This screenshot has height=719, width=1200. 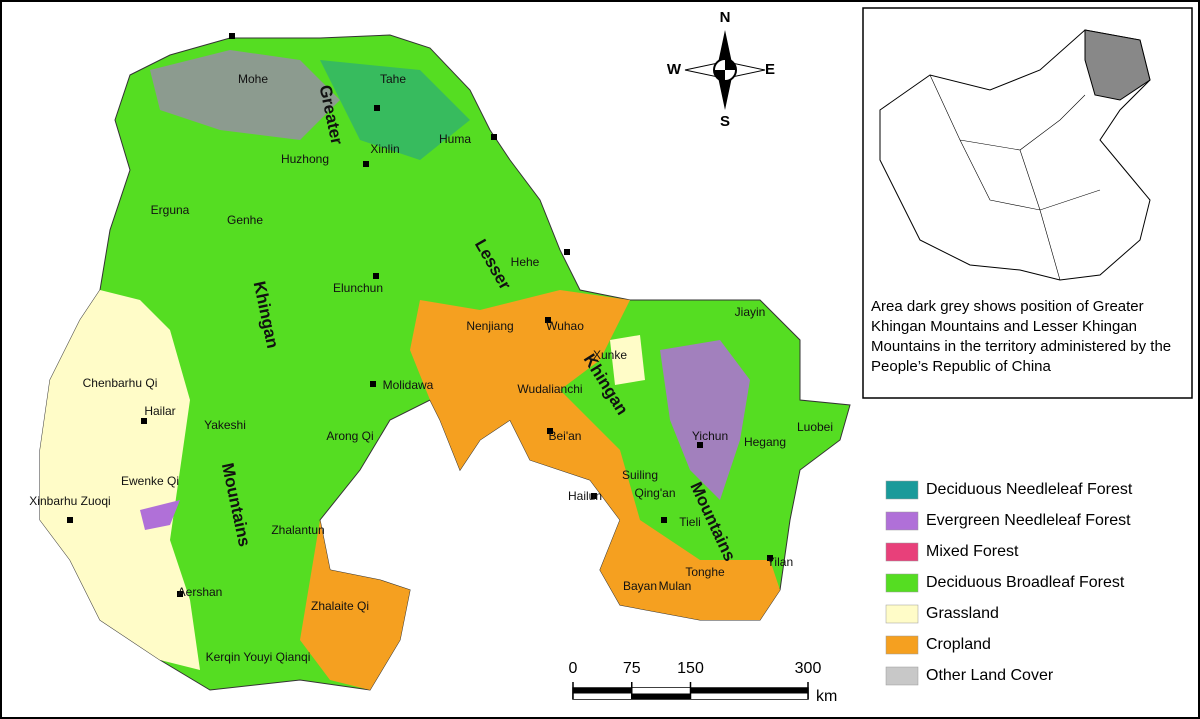 I want to click on place-label: Genhe, so click(x=245, y=220).